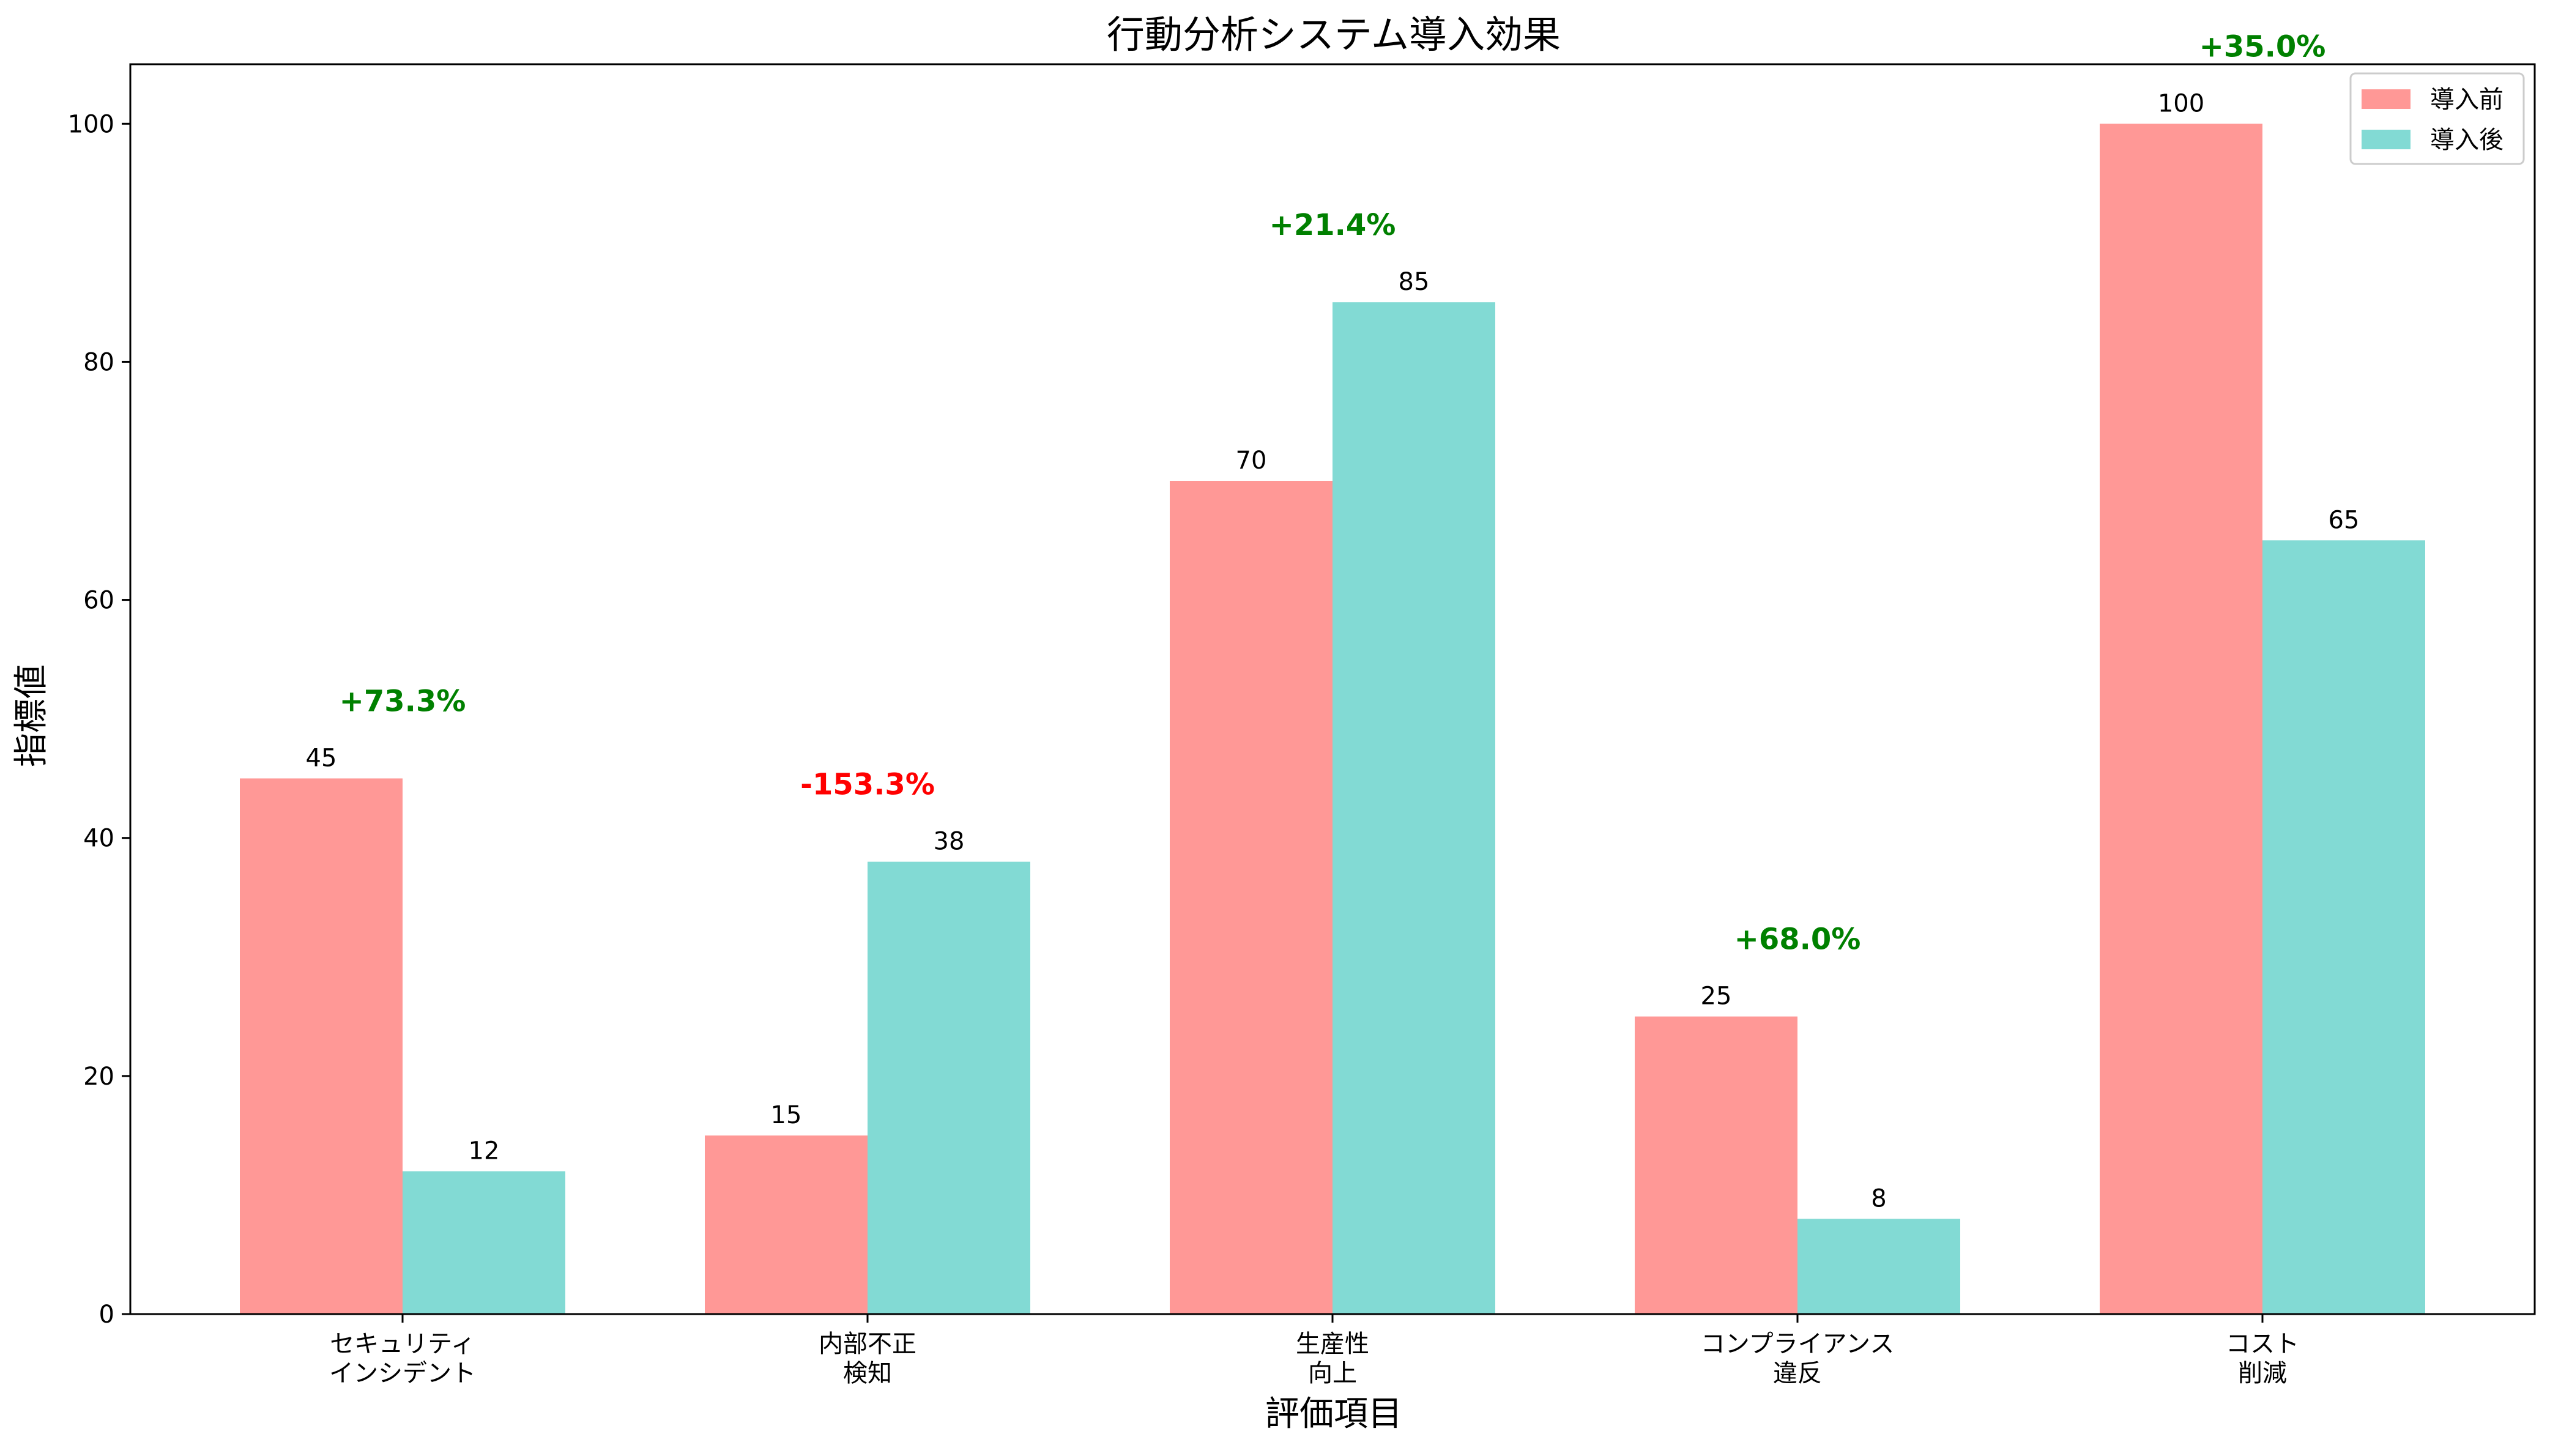  Describe the element at coordinates (99, 1077) in the screenshot. I see `y-tick-label: 20` at that location.